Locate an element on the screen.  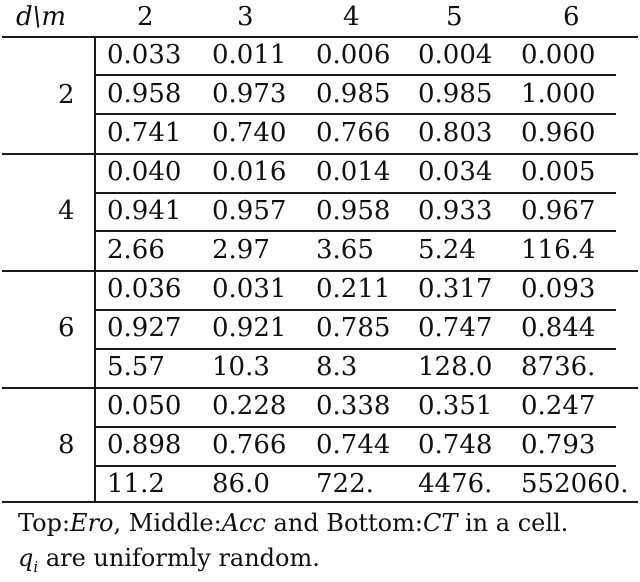
rule-group-4-a is located at coordinates (356, 193).